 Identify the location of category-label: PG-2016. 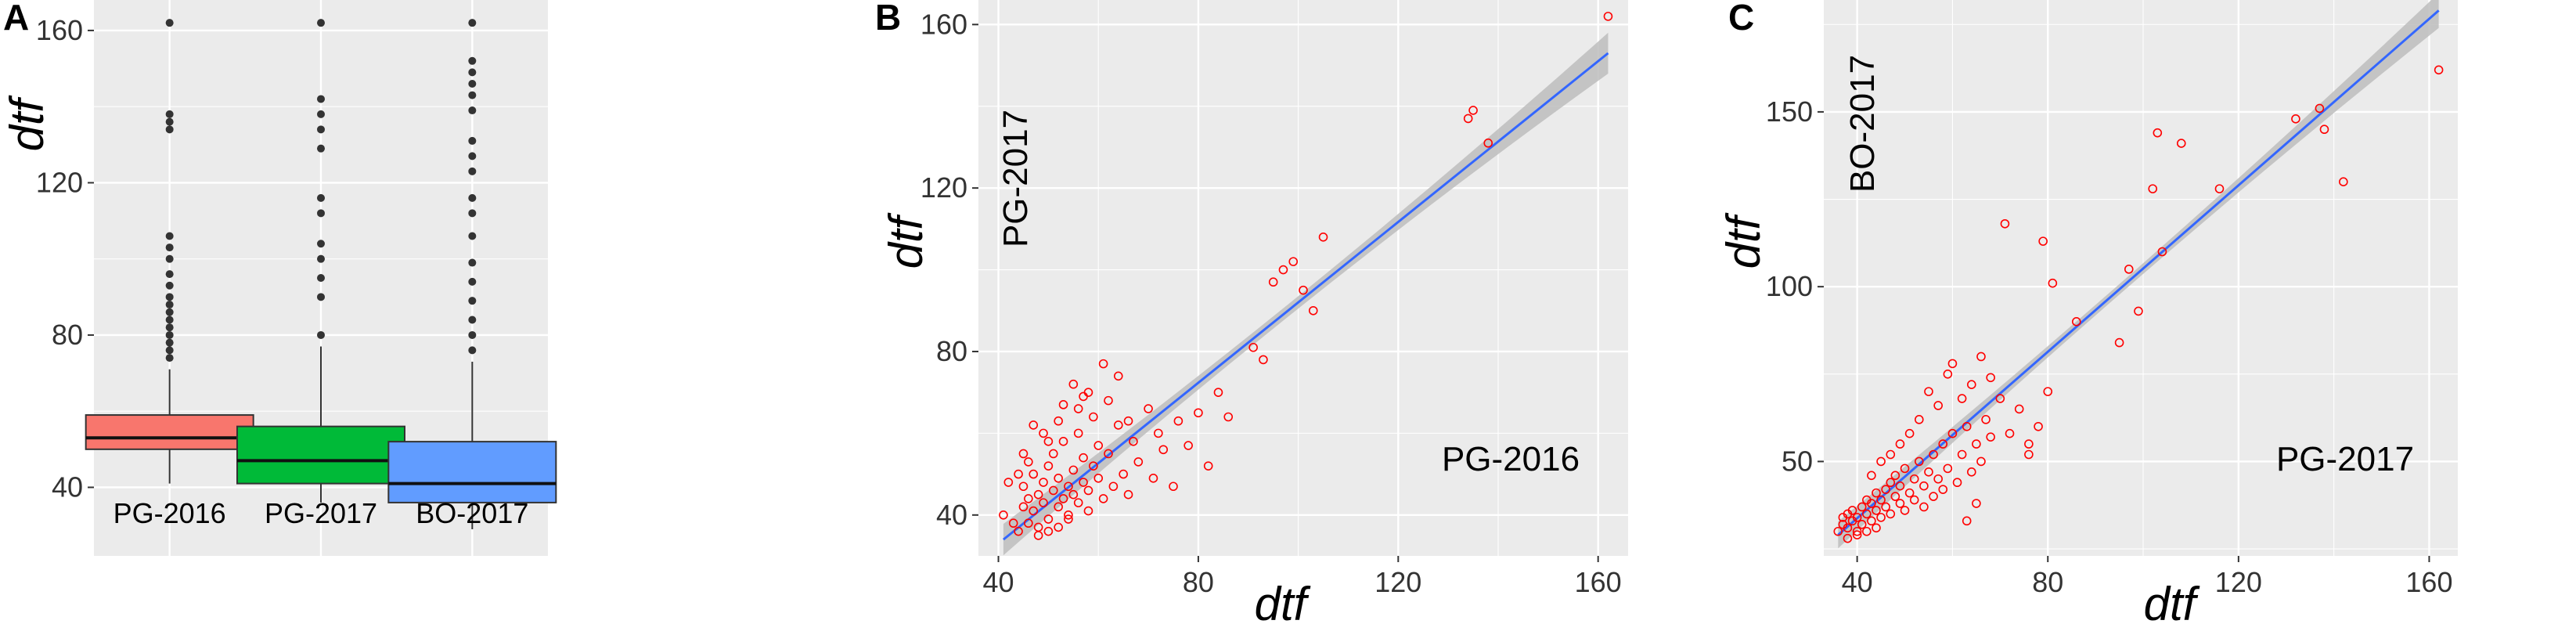
(169, 513).